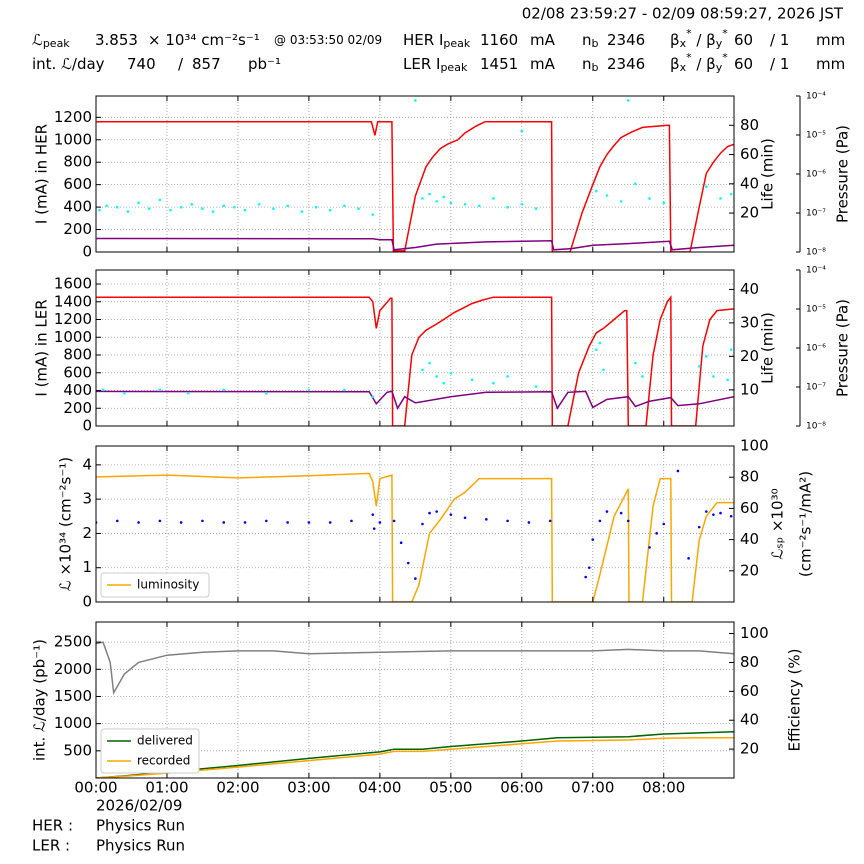 The width and height of the screenshot is (864, 864). I want to click on y2-tick-label: 60, so click(749, 691).